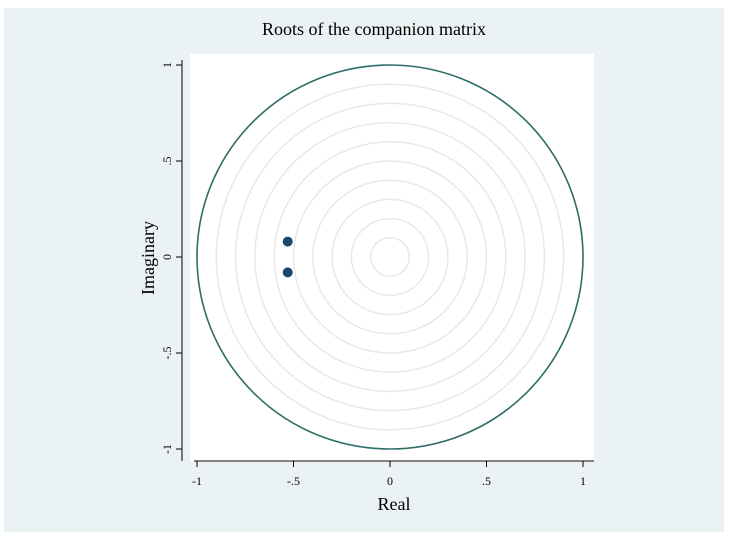 The width and height of the screenshot is (734, 540). What do you see at coordinates (287, 257) in the screenshot?
I see `root-points` at bounding box center [287, 257].